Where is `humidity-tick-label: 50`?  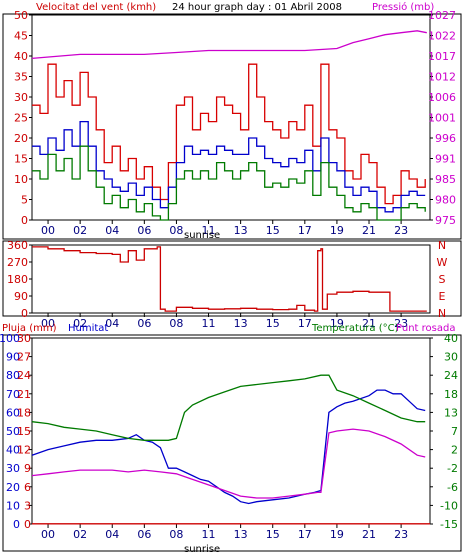 humidity-tick-label: 50 is located at coordinates (13, 431).